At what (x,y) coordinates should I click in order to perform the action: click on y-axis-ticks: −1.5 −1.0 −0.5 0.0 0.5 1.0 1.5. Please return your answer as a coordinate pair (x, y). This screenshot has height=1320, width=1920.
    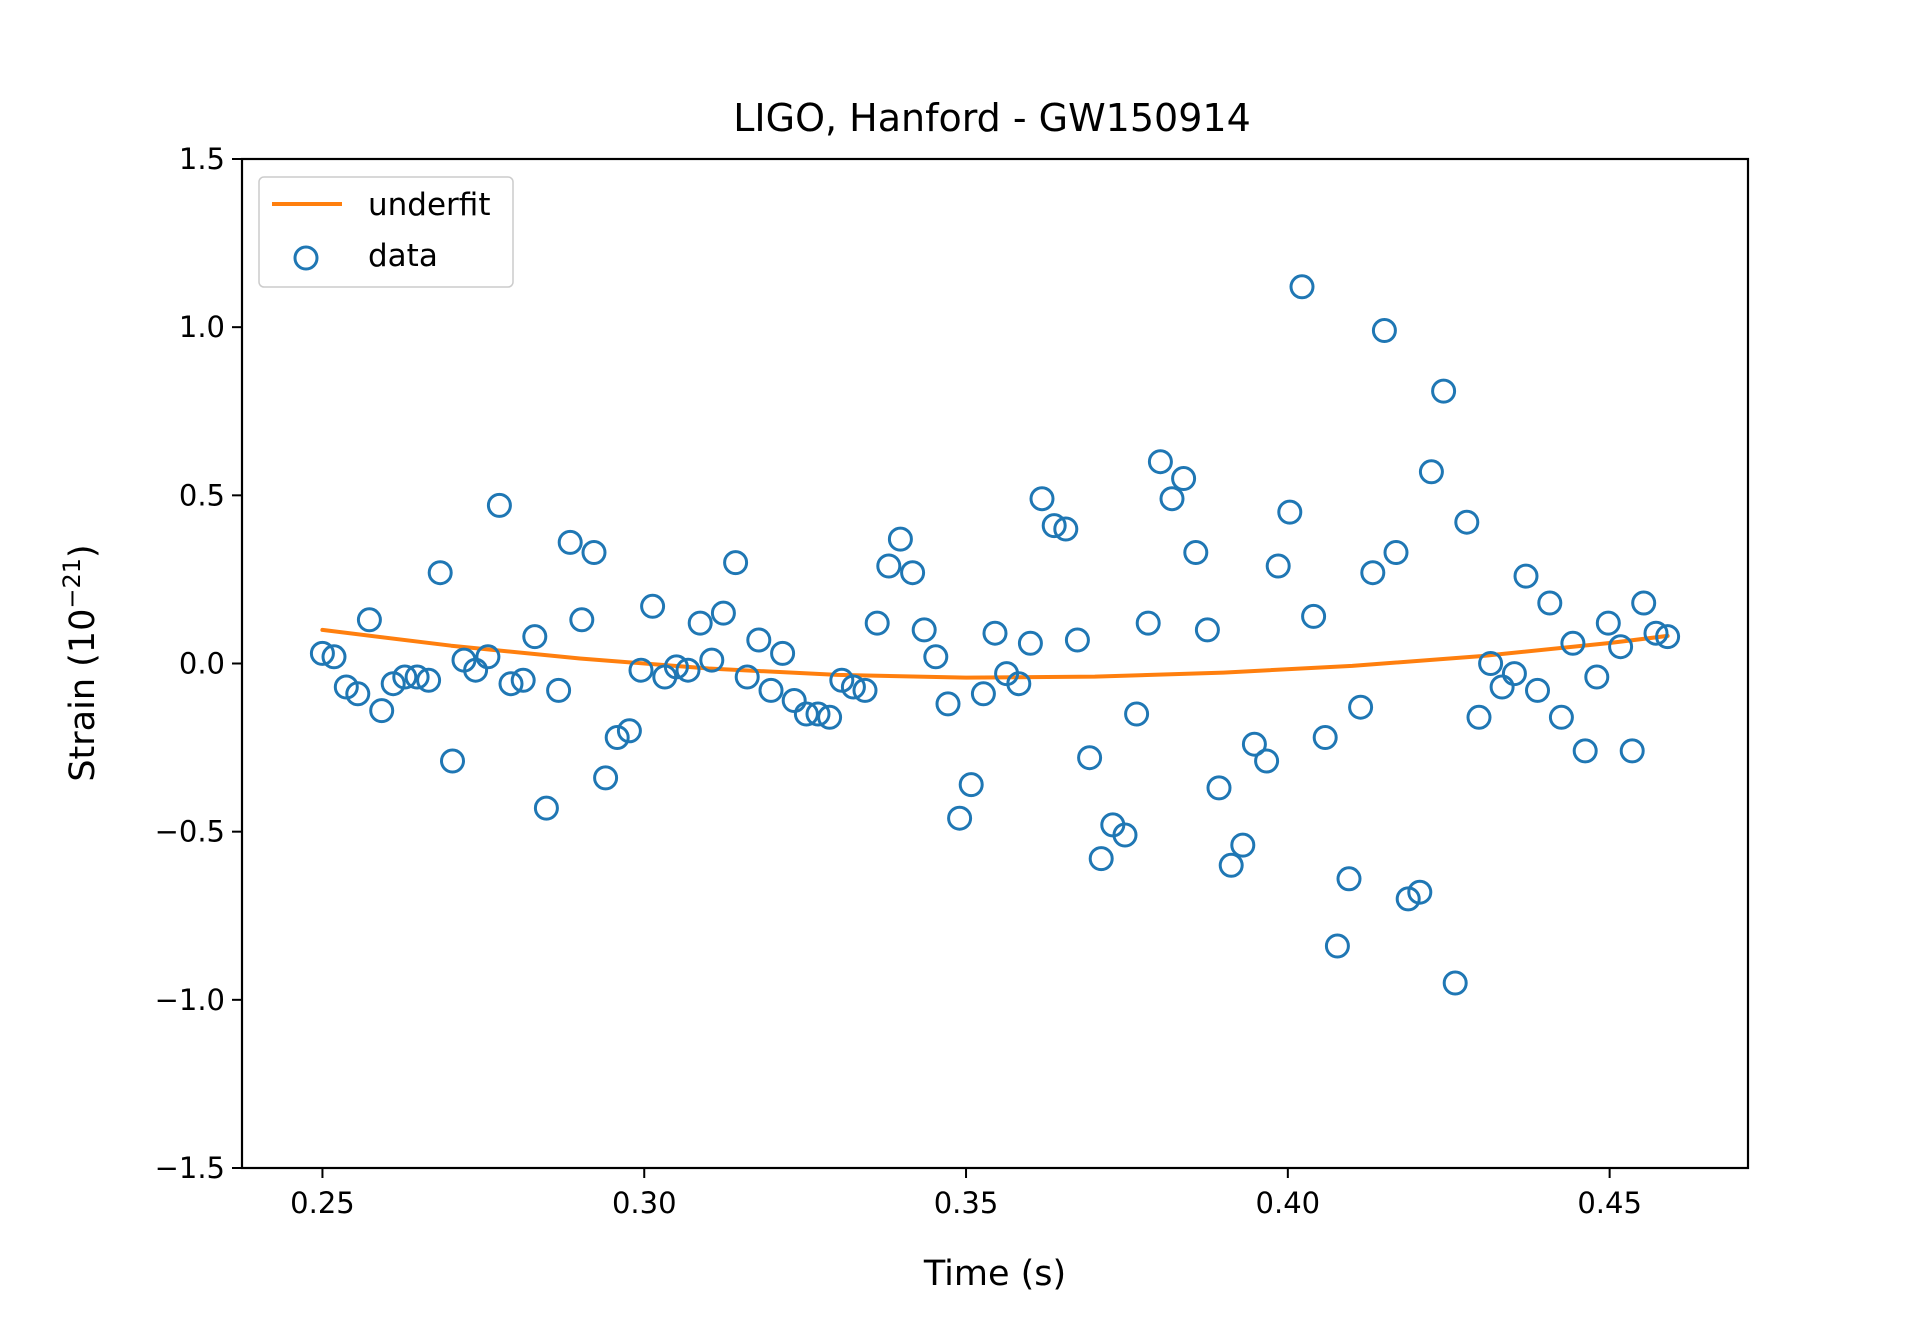
    Looking at the image, I should click on (198, 663).